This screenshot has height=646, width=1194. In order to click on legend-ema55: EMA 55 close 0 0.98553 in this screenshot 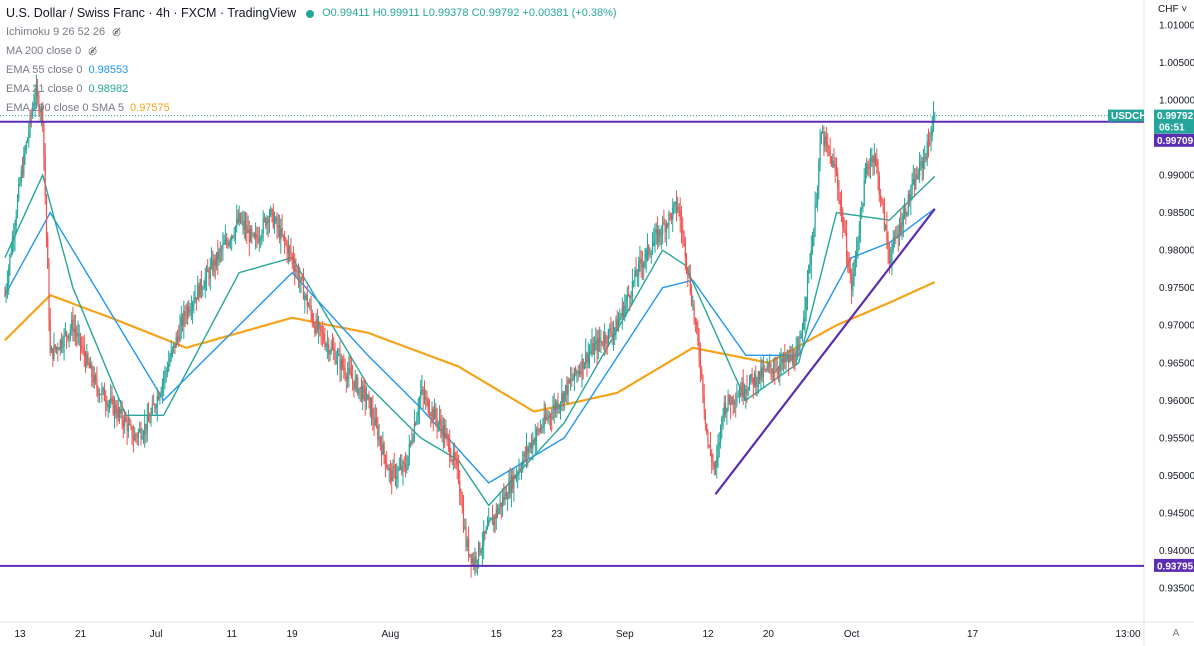, I will do `click(311, 70)`.